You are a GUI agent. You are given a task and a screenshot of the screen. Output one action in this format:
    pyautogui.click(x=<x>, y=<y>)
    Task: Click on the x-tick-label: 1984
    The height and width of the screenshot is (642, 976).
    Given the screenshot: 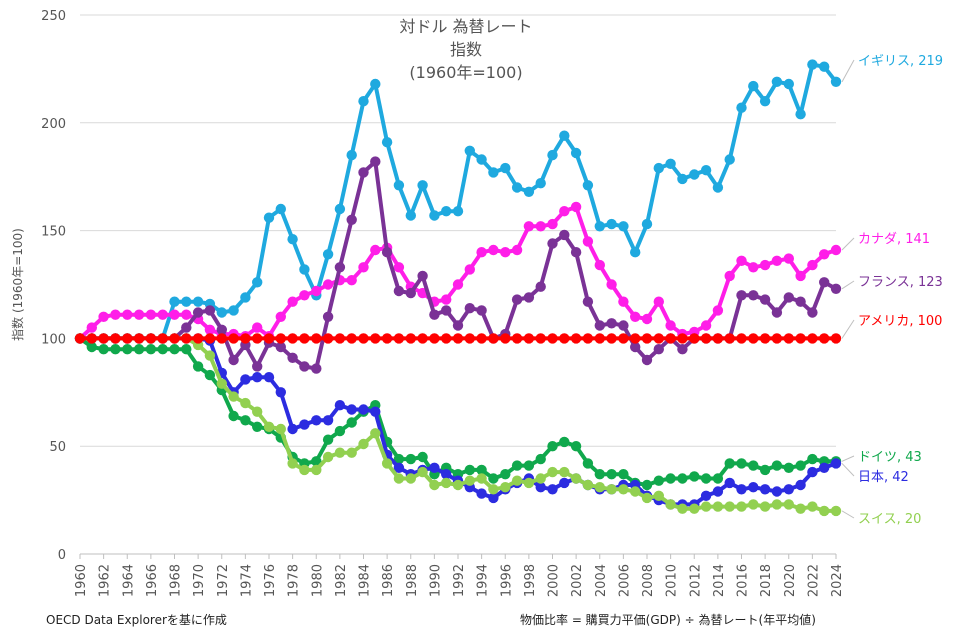 What is the action you would take?
    pyautogui.click(x=365, y=580)
    